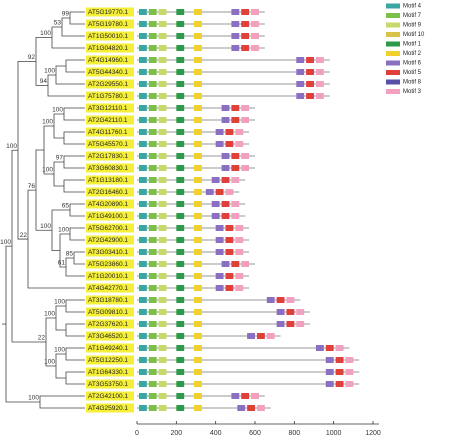  I want to click on legend-label: Motif 9, so click(412, 26).